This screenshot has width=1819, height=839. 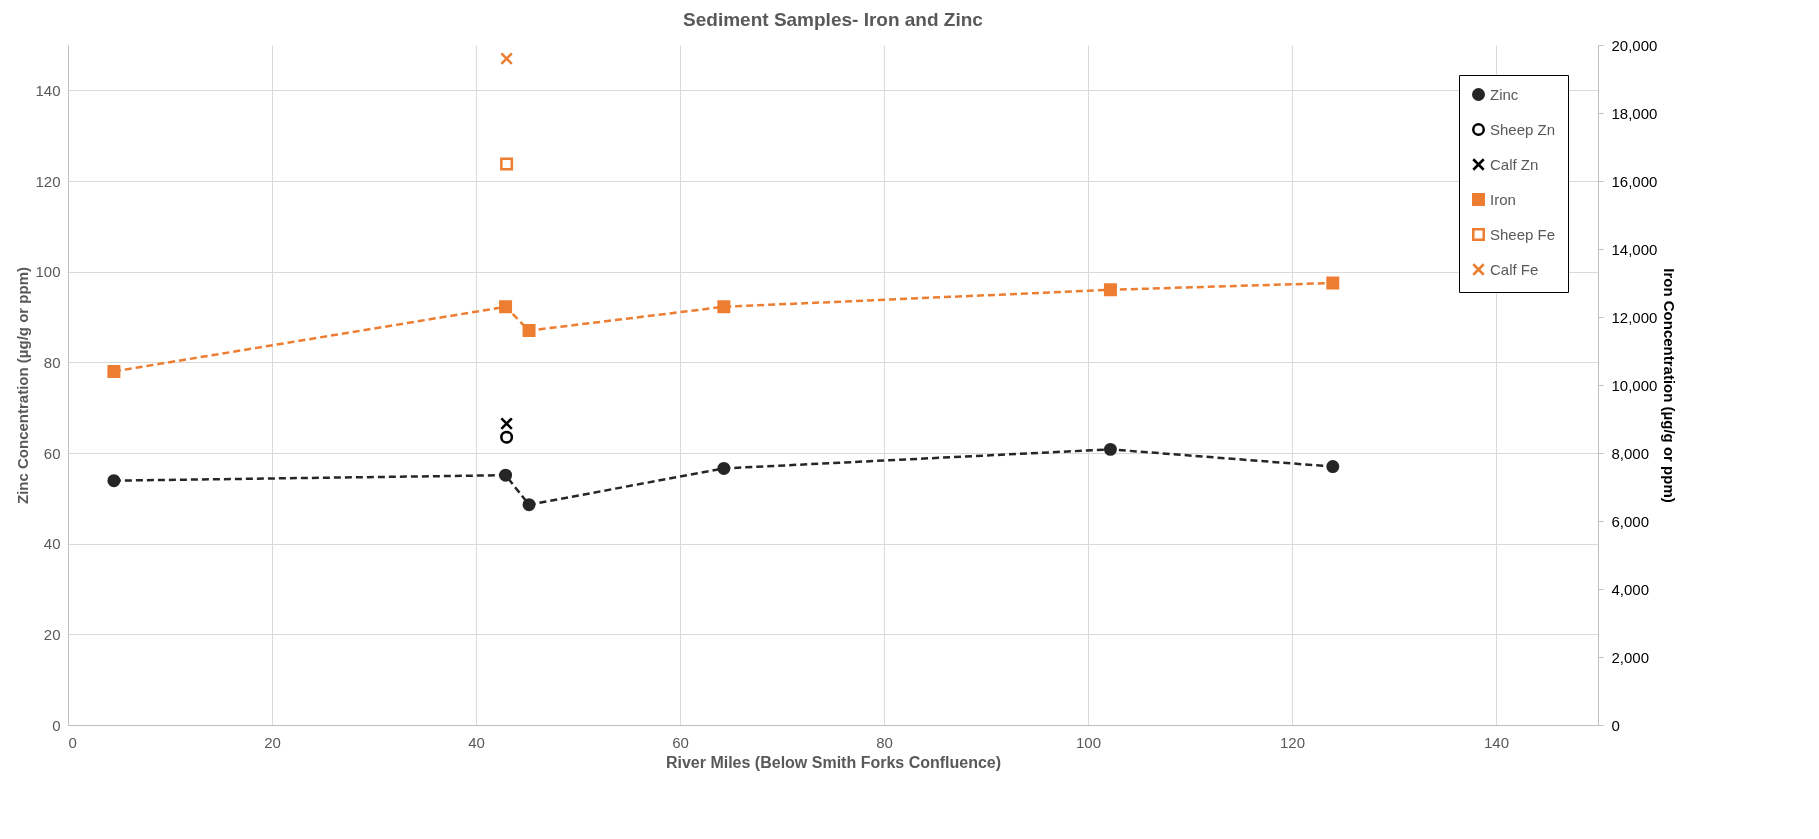 What do you see at coordinates (272, 742) in the screenshot?
I see `x-tick-label: 20` at bounding box center [272, 742].